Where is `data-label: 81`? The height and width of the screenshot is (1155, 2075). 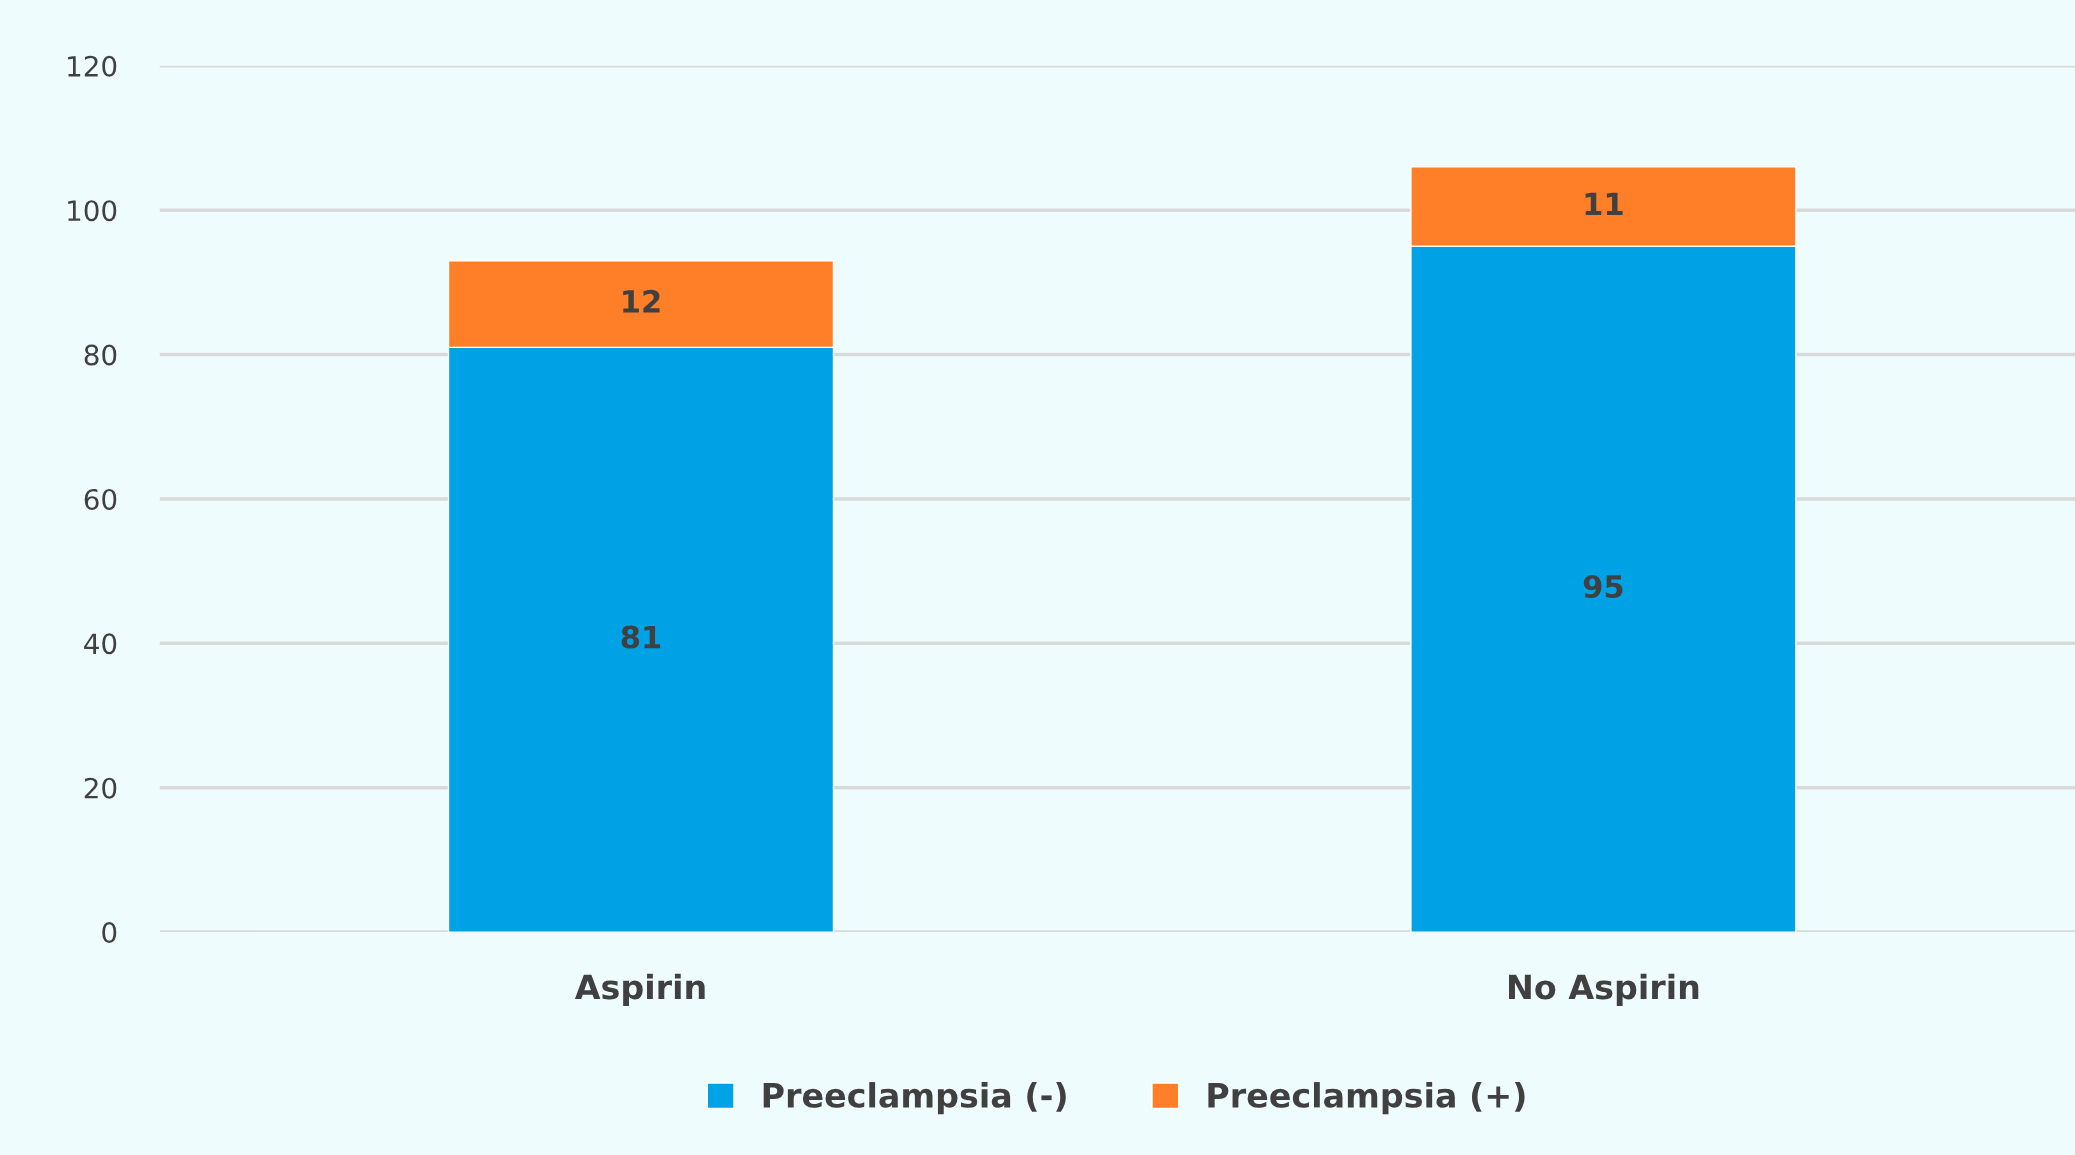
data-label: 81 is located at coordinates (641, 637).